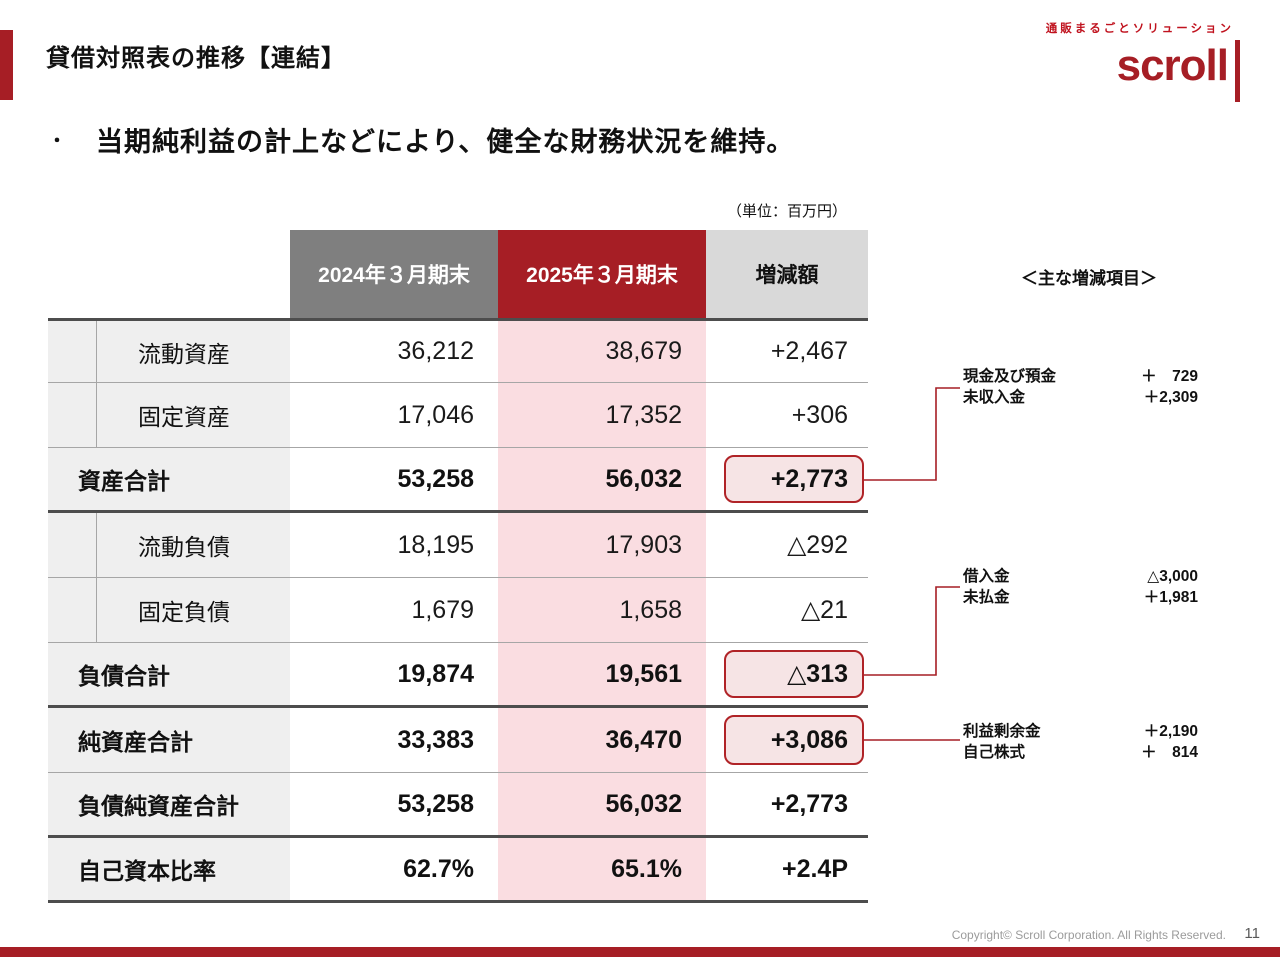 This screenshot has height=960, width=1280. I want to click on row-label: 負債合計, so click(169, 674).